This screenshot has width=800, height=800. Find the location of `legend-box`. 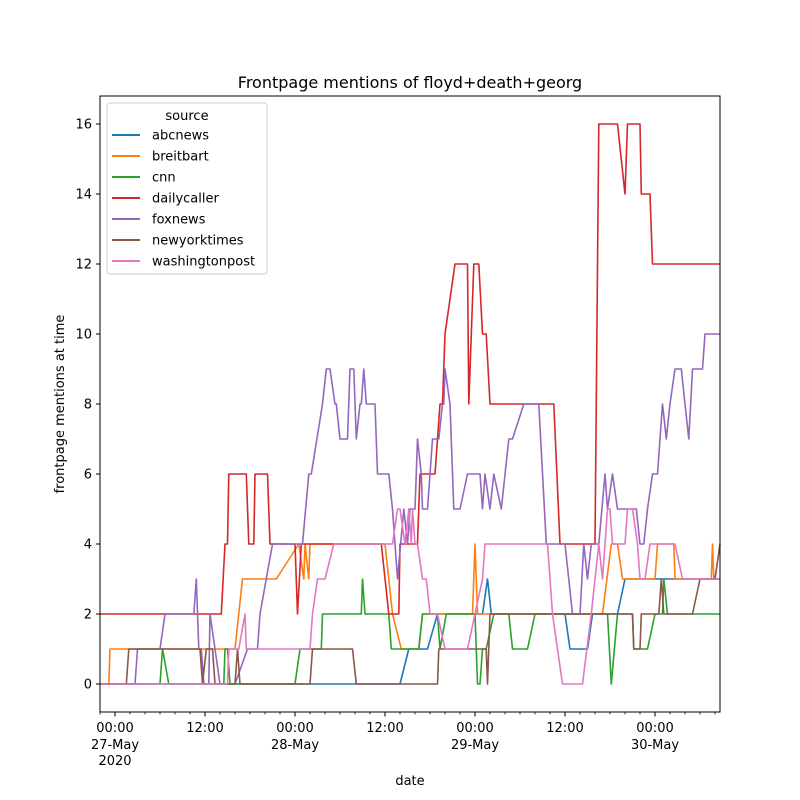

legend-box is located at coordinates (187, 188).